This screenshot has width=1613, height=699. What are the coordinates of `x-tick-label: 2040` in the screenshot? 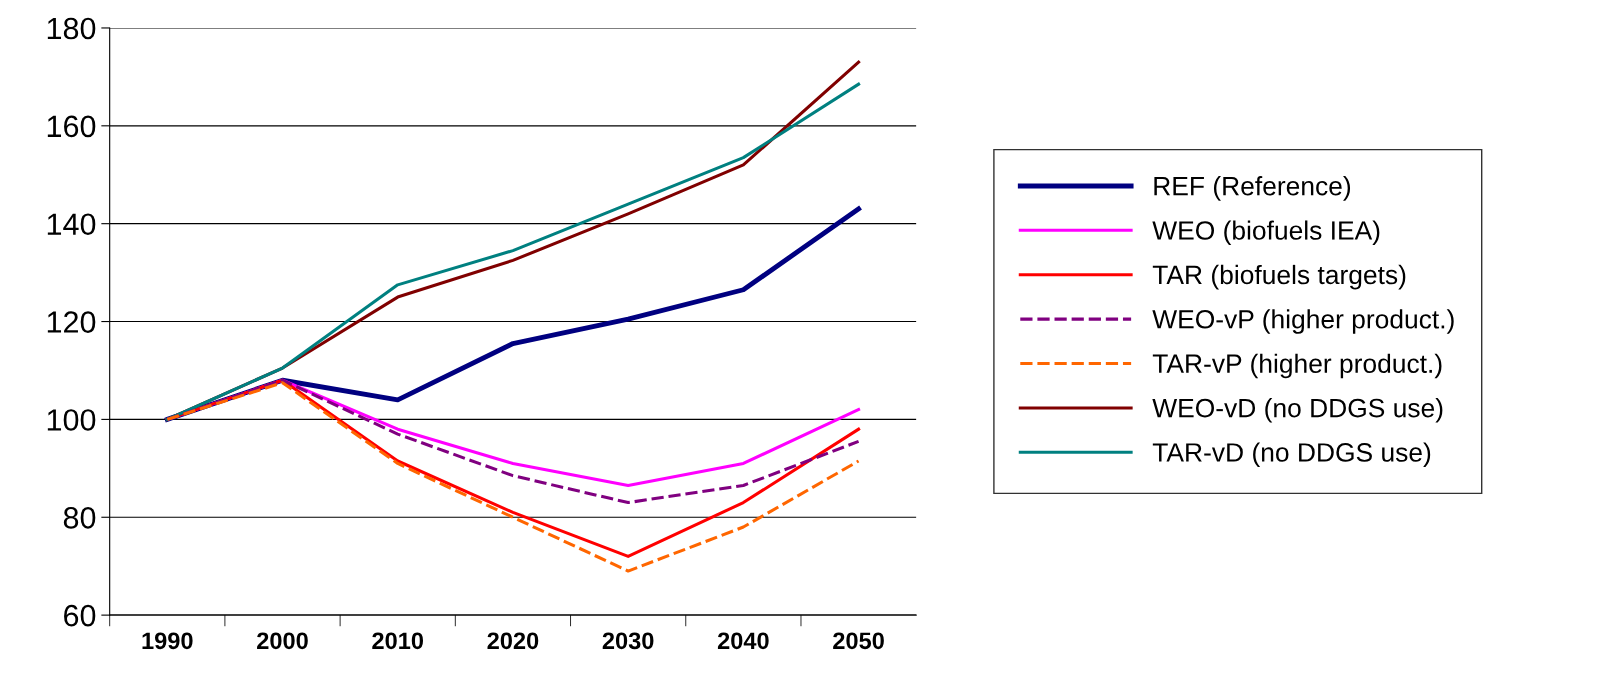 It's located at (743, 641).